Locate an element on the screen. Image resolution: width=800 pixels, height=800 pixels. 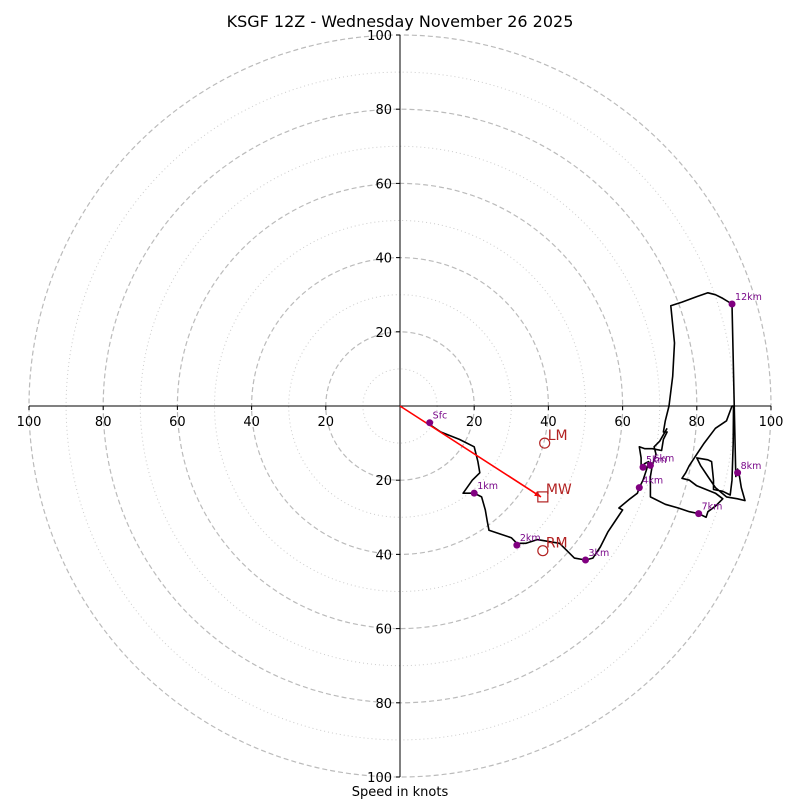
storm-motion-rm: RM is located at coordinates (552, 546).